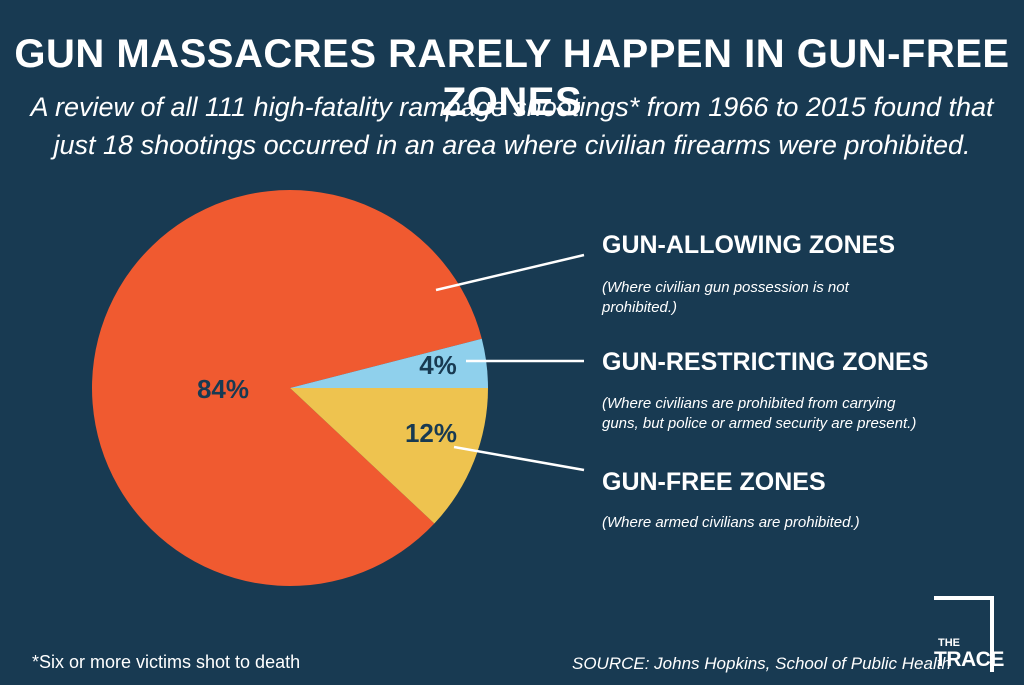 The image size is (1024, 685). I want to click on leader-line-gun-free-zones, so click(519, 458).